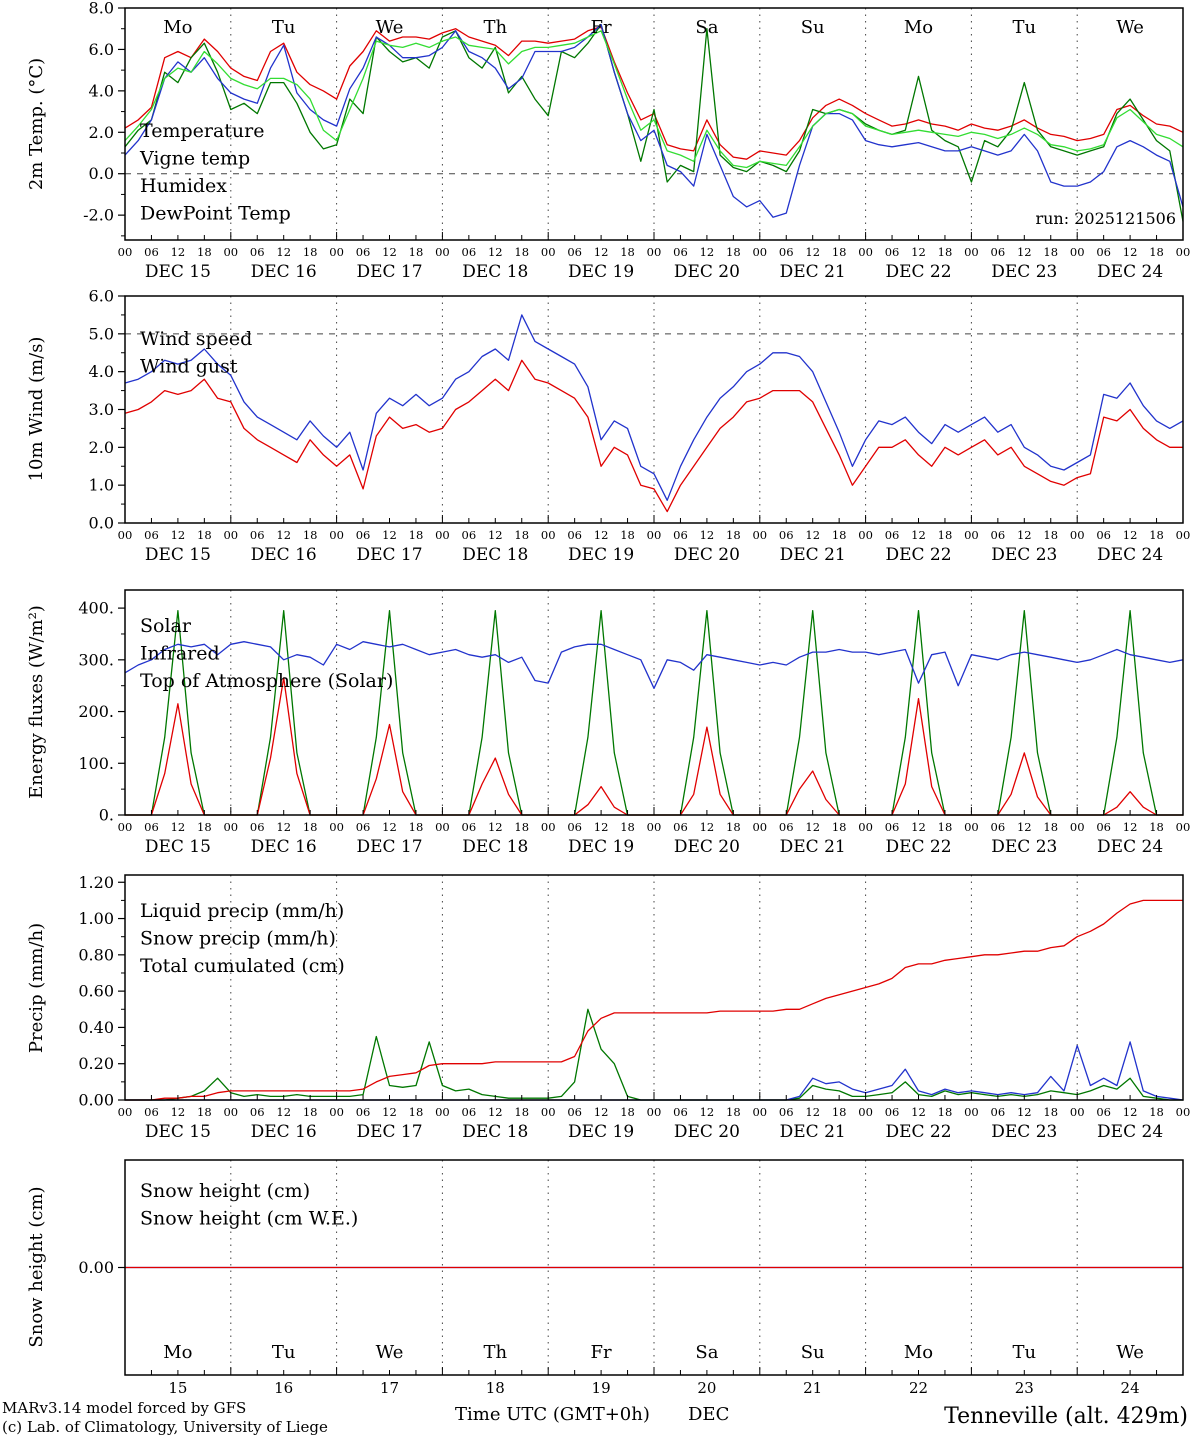 This screenshot has width=1194, height=1445. What do you see at coordinates (124, 1408) in the screenshot?
I see `footer-model-credit: MARv3.14 model forced by GFS` at bounding box center [124, 1408].